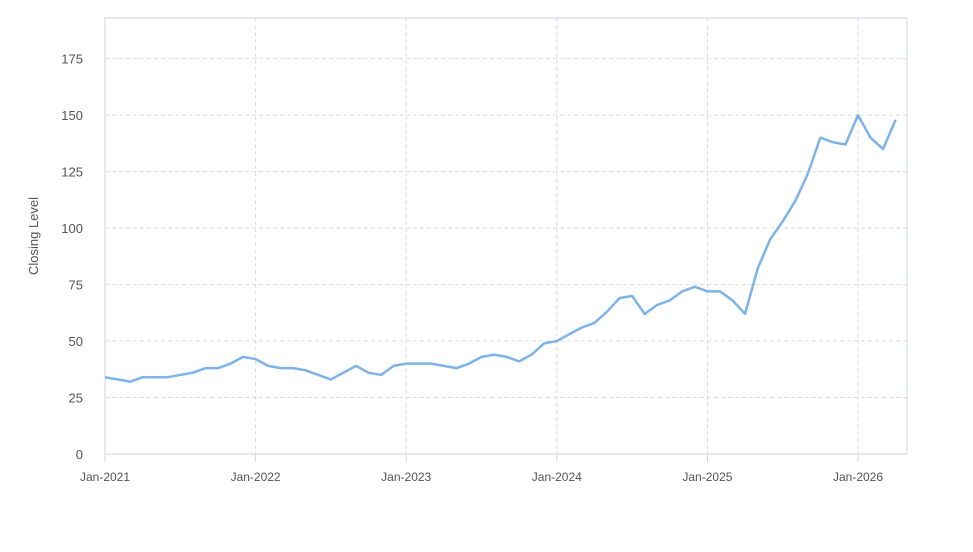  What do you see at coordinates (72, 115) in the screenshot?
I see `y-tick-label: 150` at bounding box center [72, 115].